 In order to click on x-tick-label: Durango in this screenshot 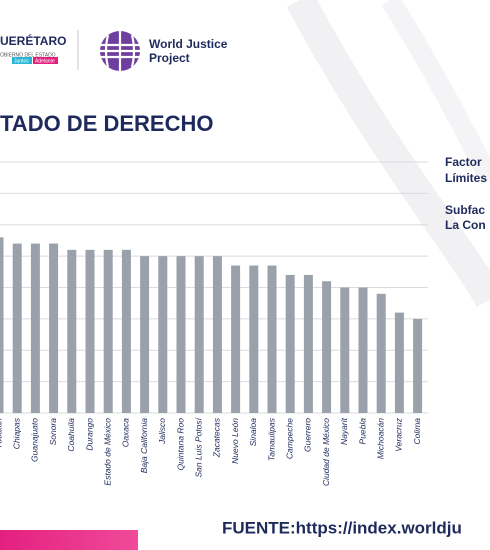, I will do `click(89, 434)`.